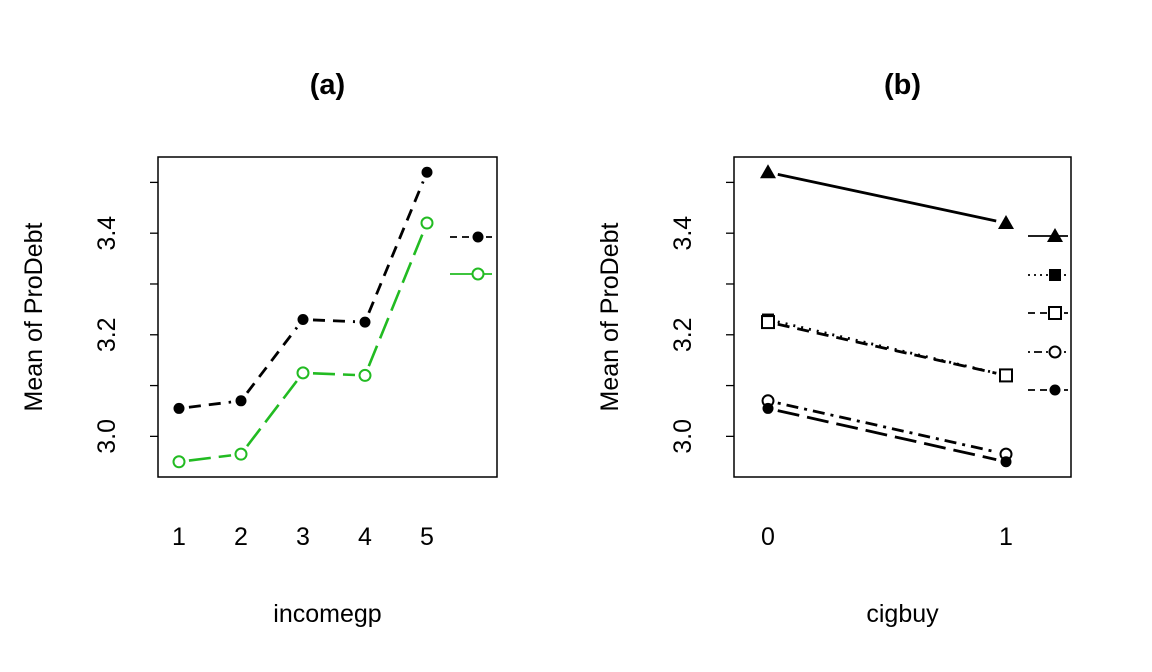  Describe the element at coordinates (902, 85) in the screenshot. I see `chart-title: (b)` at that location.